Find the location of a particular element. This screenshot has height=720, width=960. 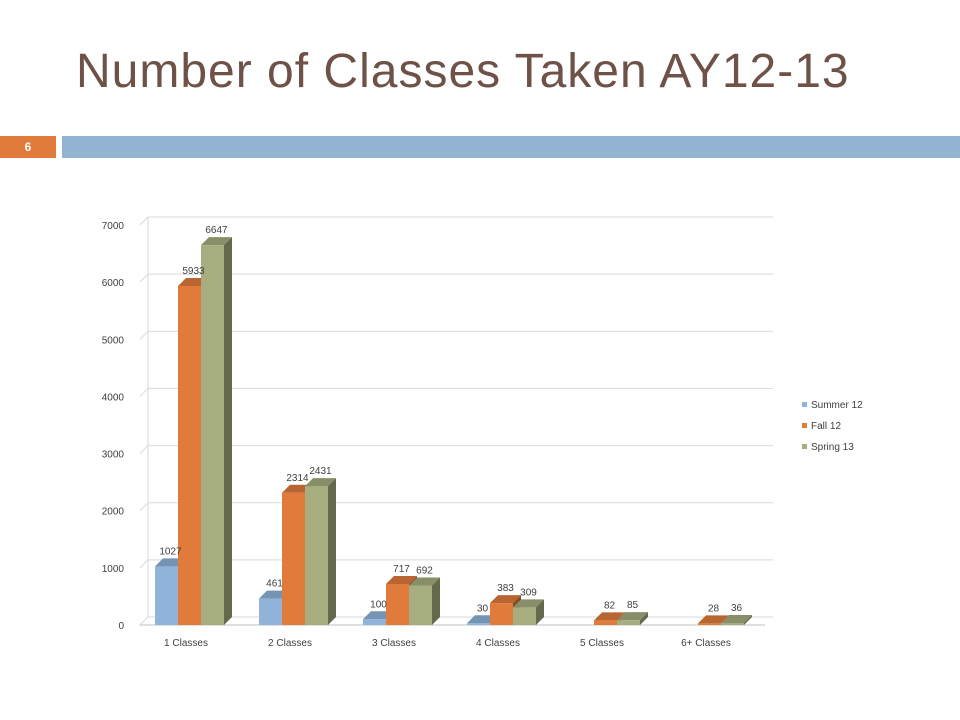

data-label: 36 is located at coordinates (737, 608).